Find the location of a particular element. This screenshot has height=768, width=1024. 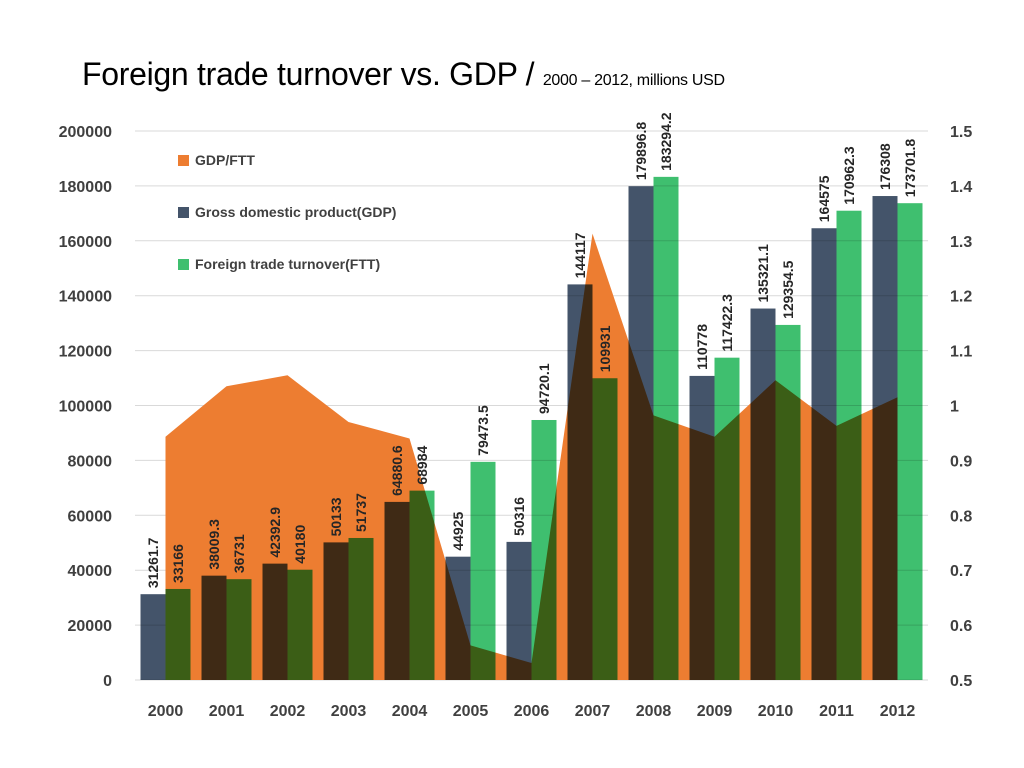

y-right-tick-label: 0.9 is located at coordinates (961, 461).